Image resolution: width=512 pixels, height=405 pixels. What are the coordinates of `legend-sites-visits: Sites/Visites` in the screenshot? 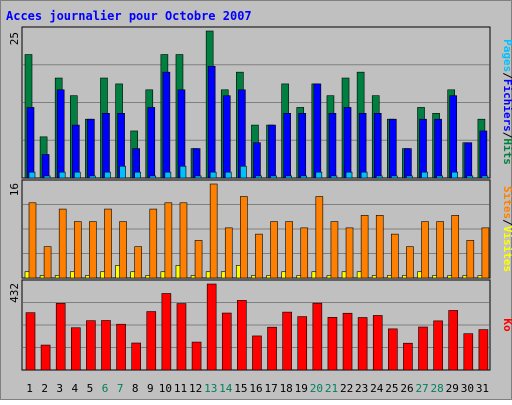 It's located at (506, 229).